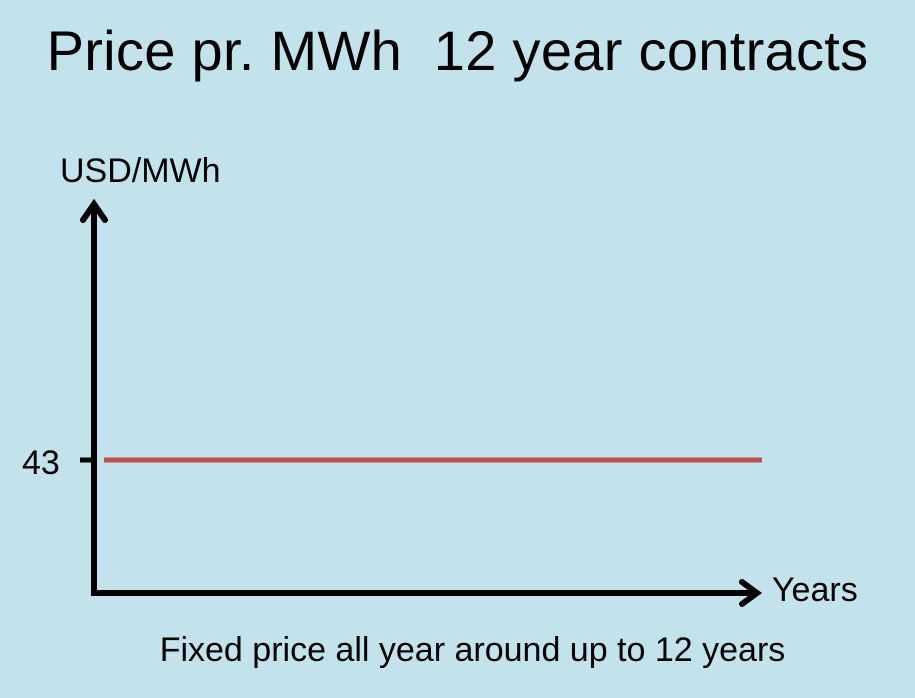  What do you see at coordinates (751, 593) in the screenshot?
I see `x-axis-arrowhead` at bounding box center [751, 593].